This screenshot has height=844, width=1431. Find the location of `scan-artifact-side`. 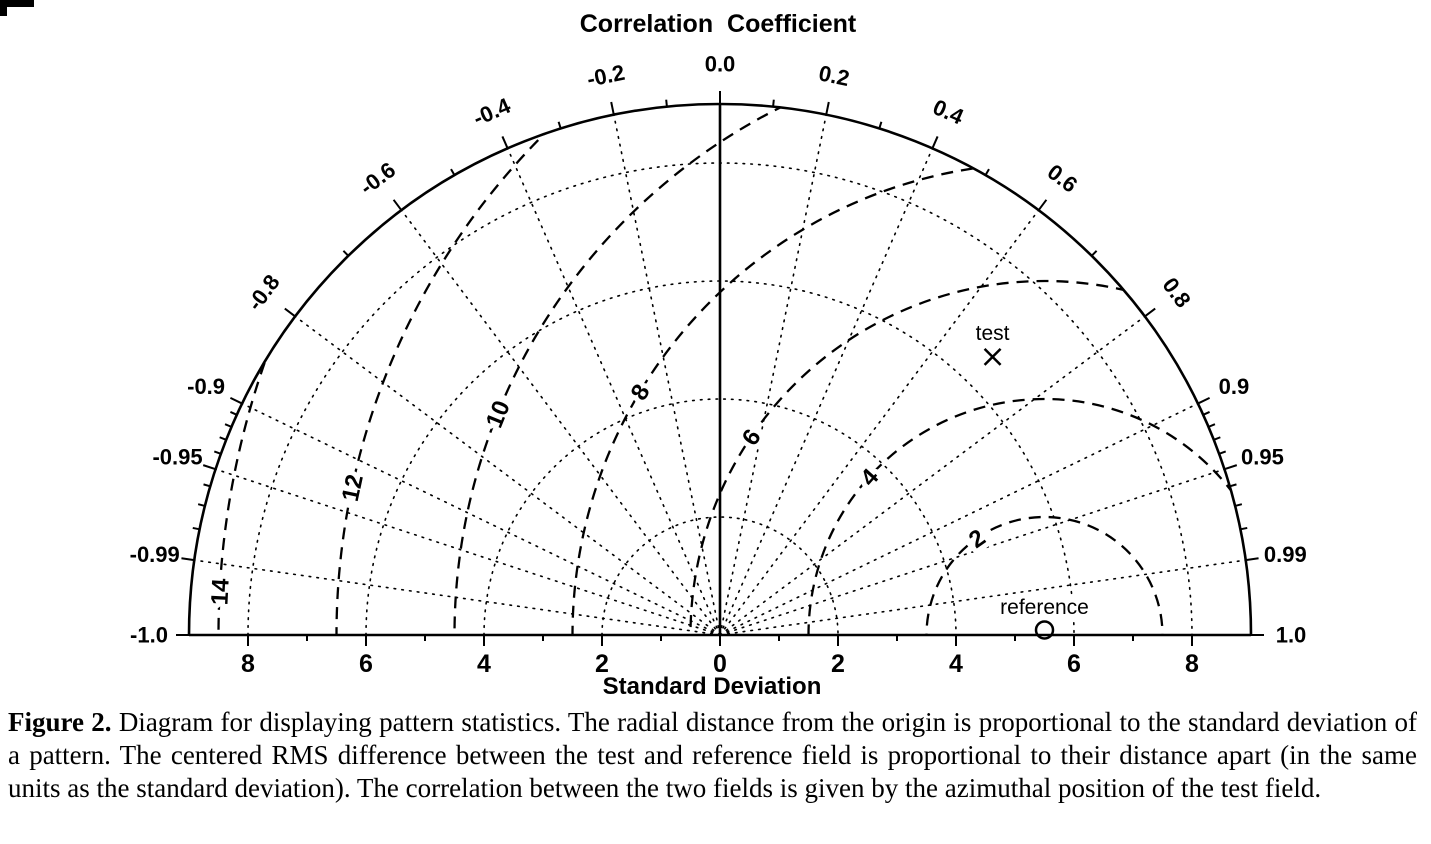

scan-artifact-side is located at coordinates (3, 8).